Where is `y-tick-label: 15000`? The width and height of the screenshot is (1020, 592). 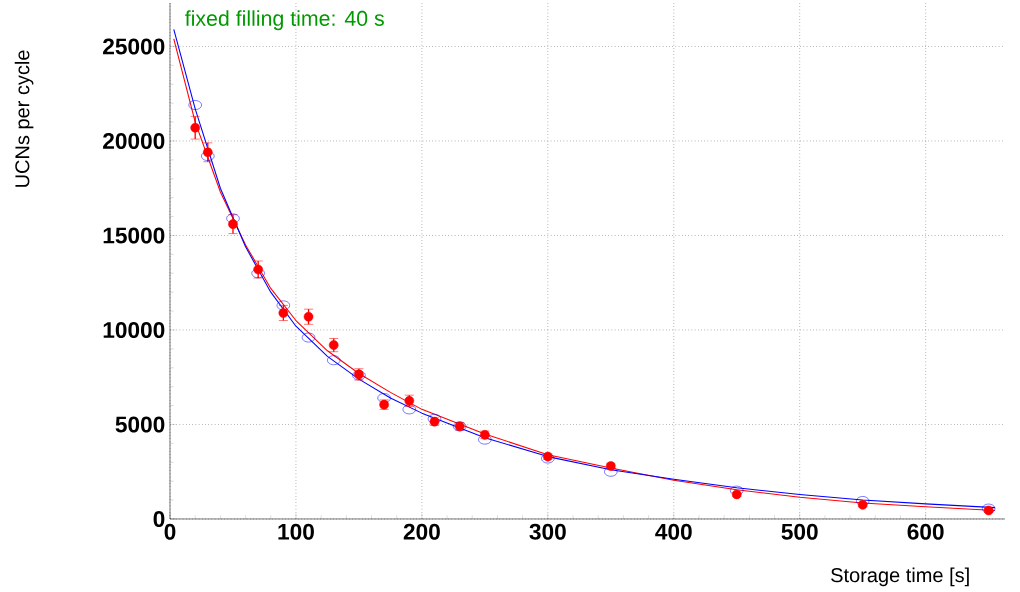 y-tick-label: 15000 is located at coordinates (134, 235).